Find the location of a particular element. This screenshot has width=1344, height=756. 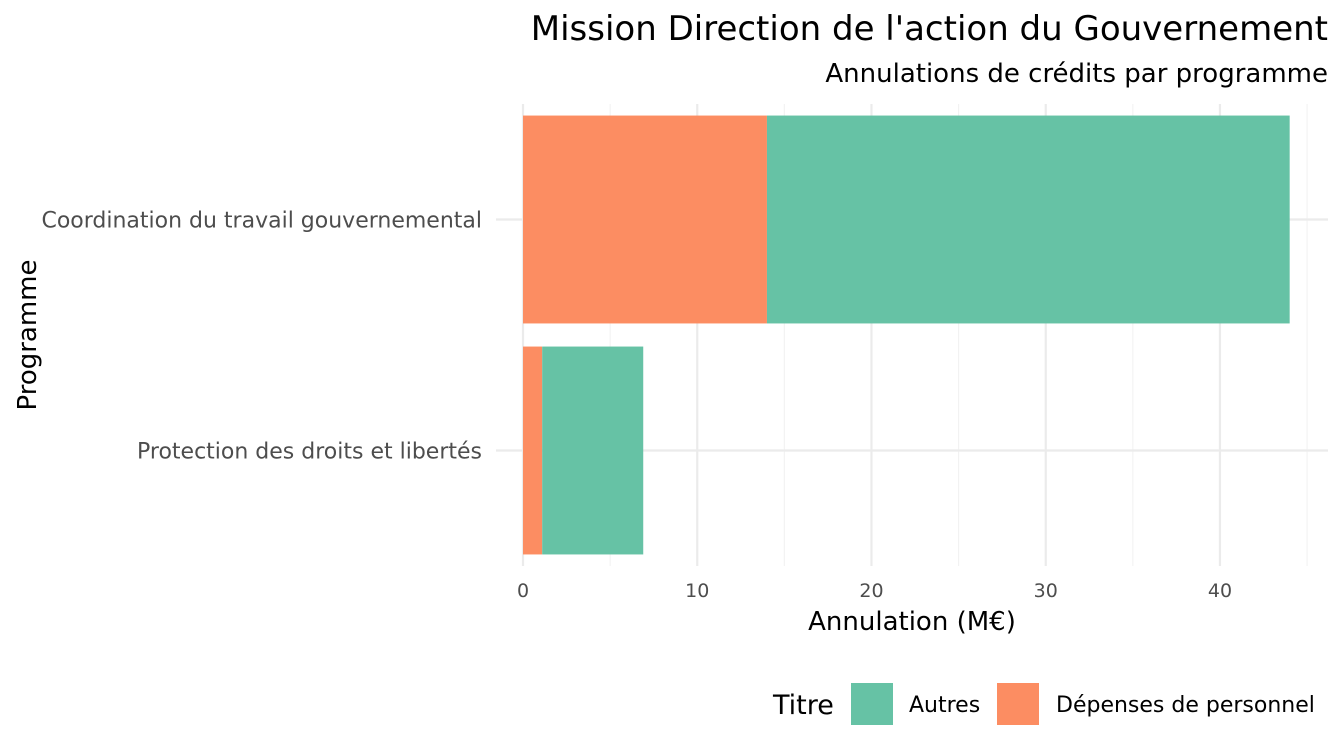

legend-label-depenses-de-personnel: Dépenses de personnel is located at coordinates (1185, 705).